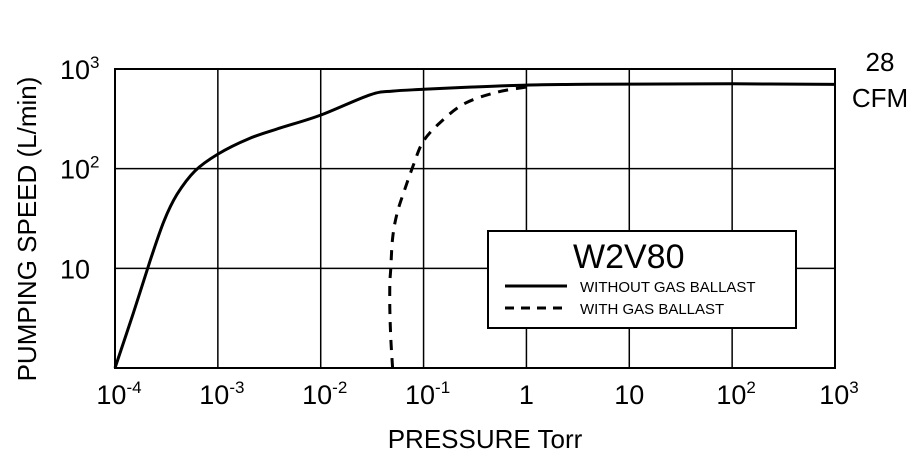  Describe the element at coordinates (652, 309) in the screenshot. I see `legend-item-with-ballast: WITH GAS BALLAST` at that location.